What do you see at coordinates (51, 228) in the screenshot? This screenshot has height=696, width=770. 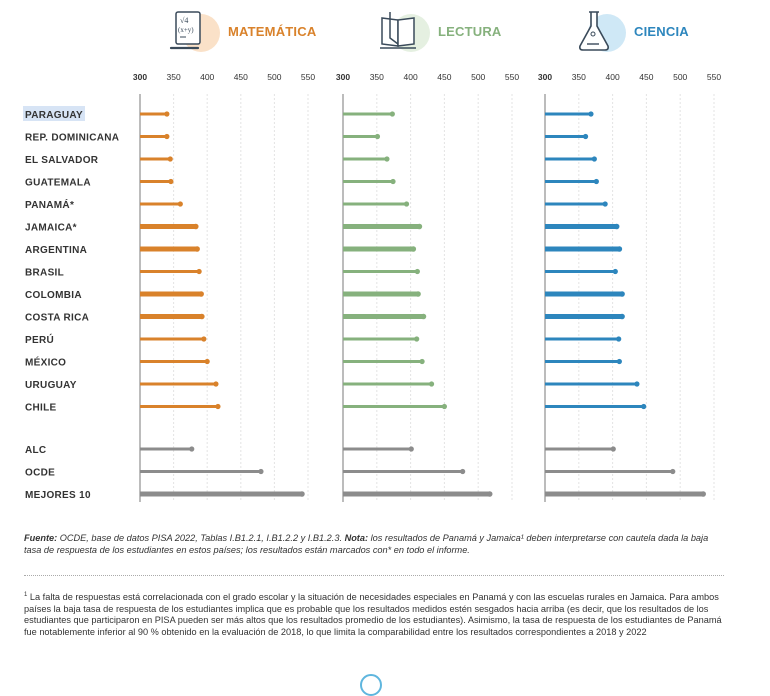 I see `category-label: JAMAICA*` at bounding box center [51, 228].